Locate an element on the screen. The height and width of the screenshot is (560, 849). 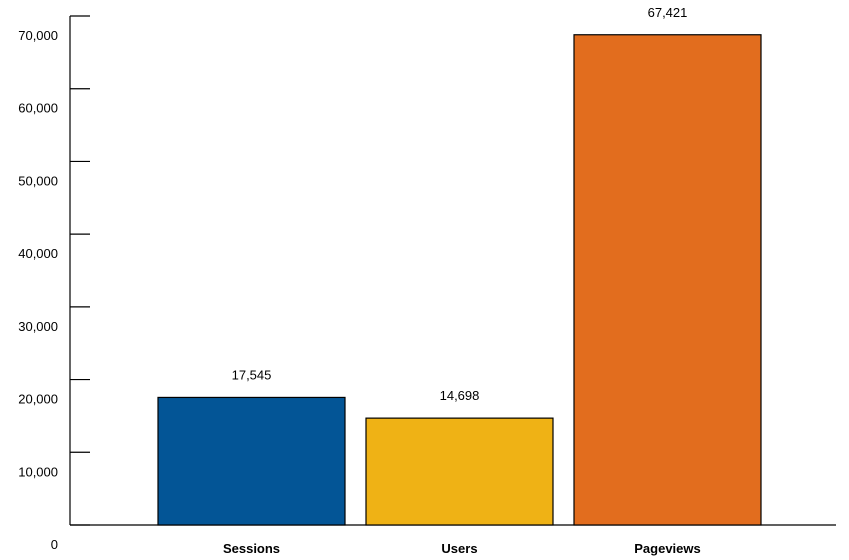
value-label-users: 14,698 is located at coordinates (460, 395).